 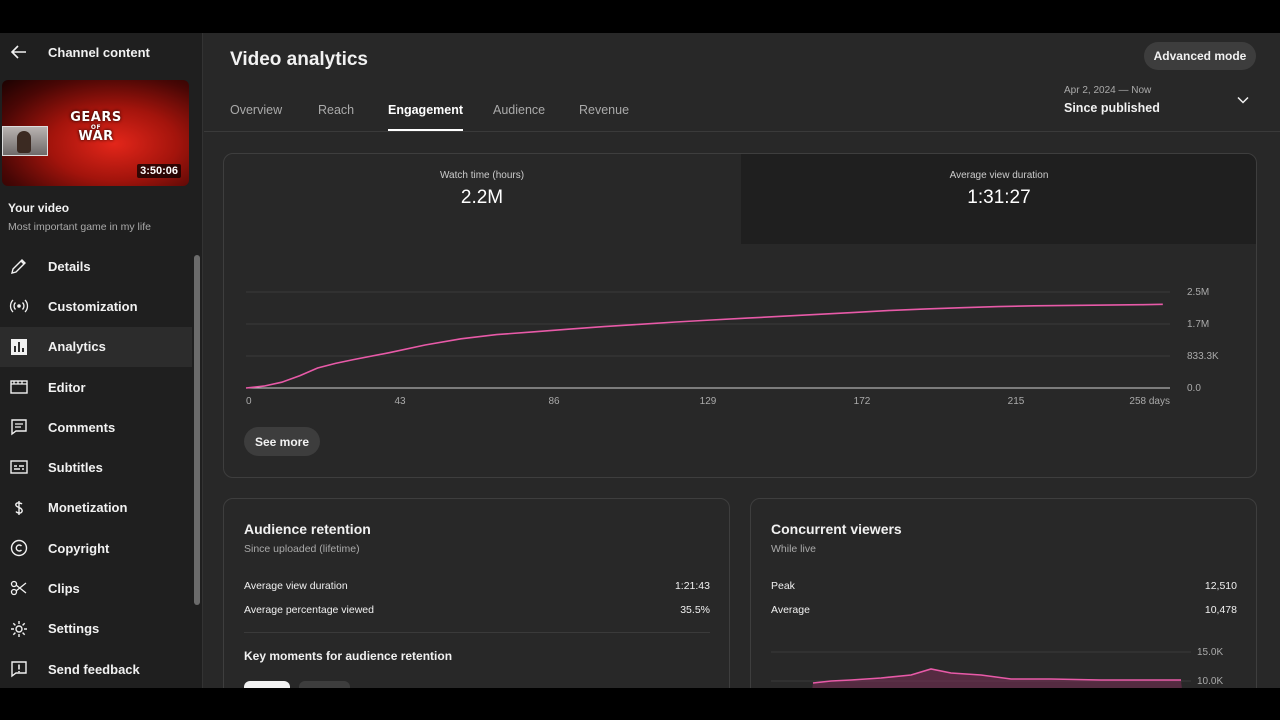 I want to click on dollar-icon, so click(x=19, y=507).